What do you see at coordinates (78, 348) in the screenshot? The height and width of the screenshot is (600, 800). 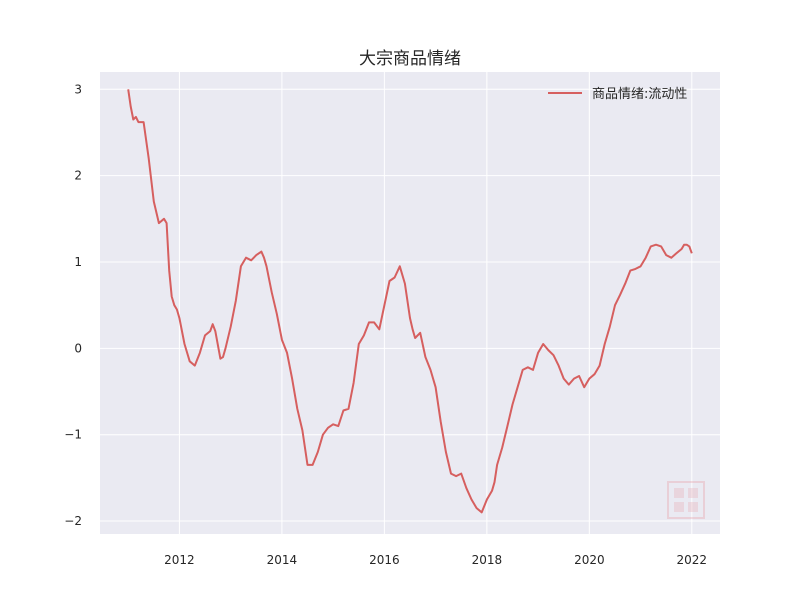 I see `y-tick-label: 0` at bounding box center [78, 348].